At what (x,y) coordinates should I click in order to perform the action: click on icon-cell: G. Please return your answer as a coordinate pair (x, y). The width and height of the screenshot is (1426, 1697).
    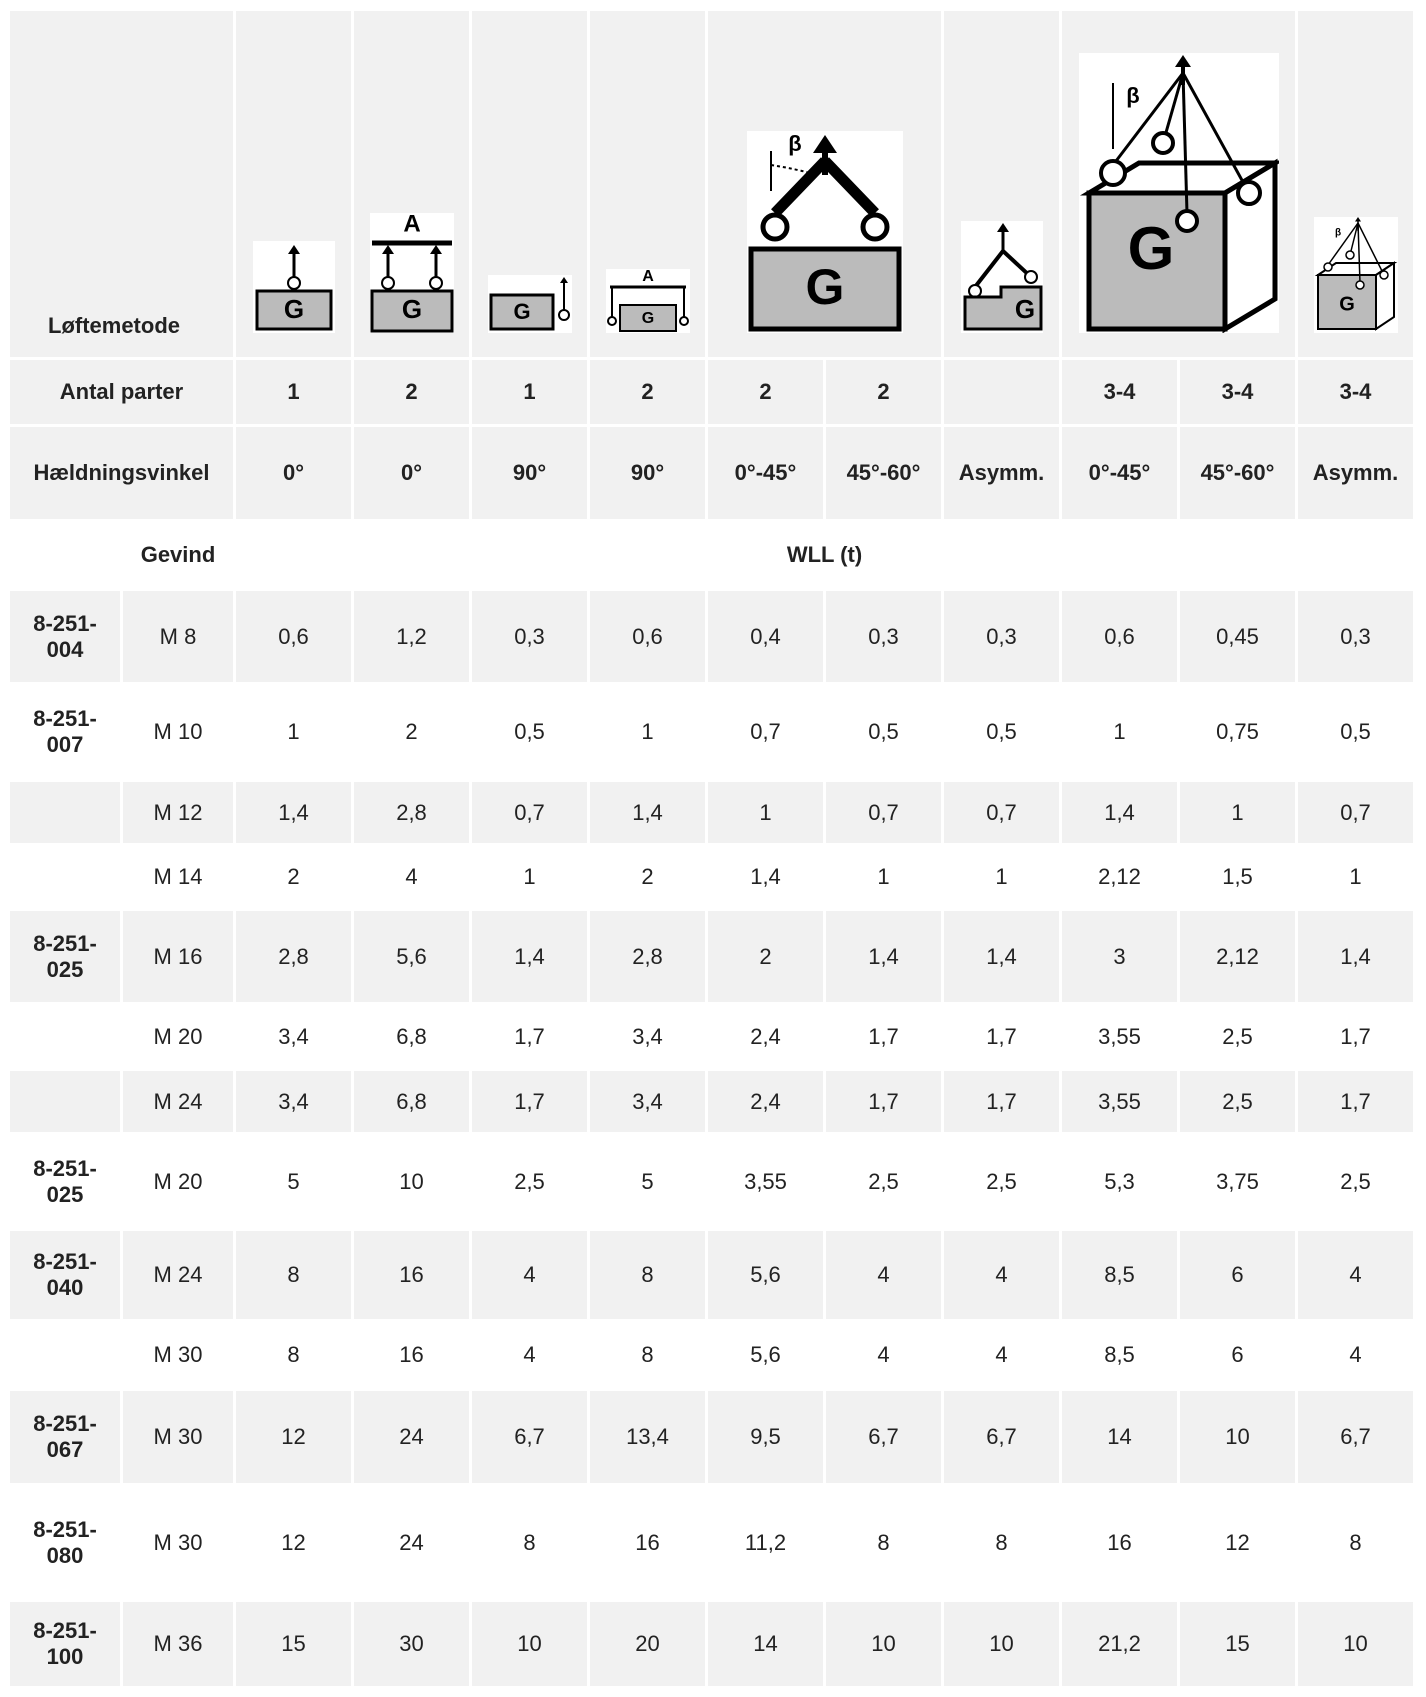
    Looking at the image, I should click on (529, 184).